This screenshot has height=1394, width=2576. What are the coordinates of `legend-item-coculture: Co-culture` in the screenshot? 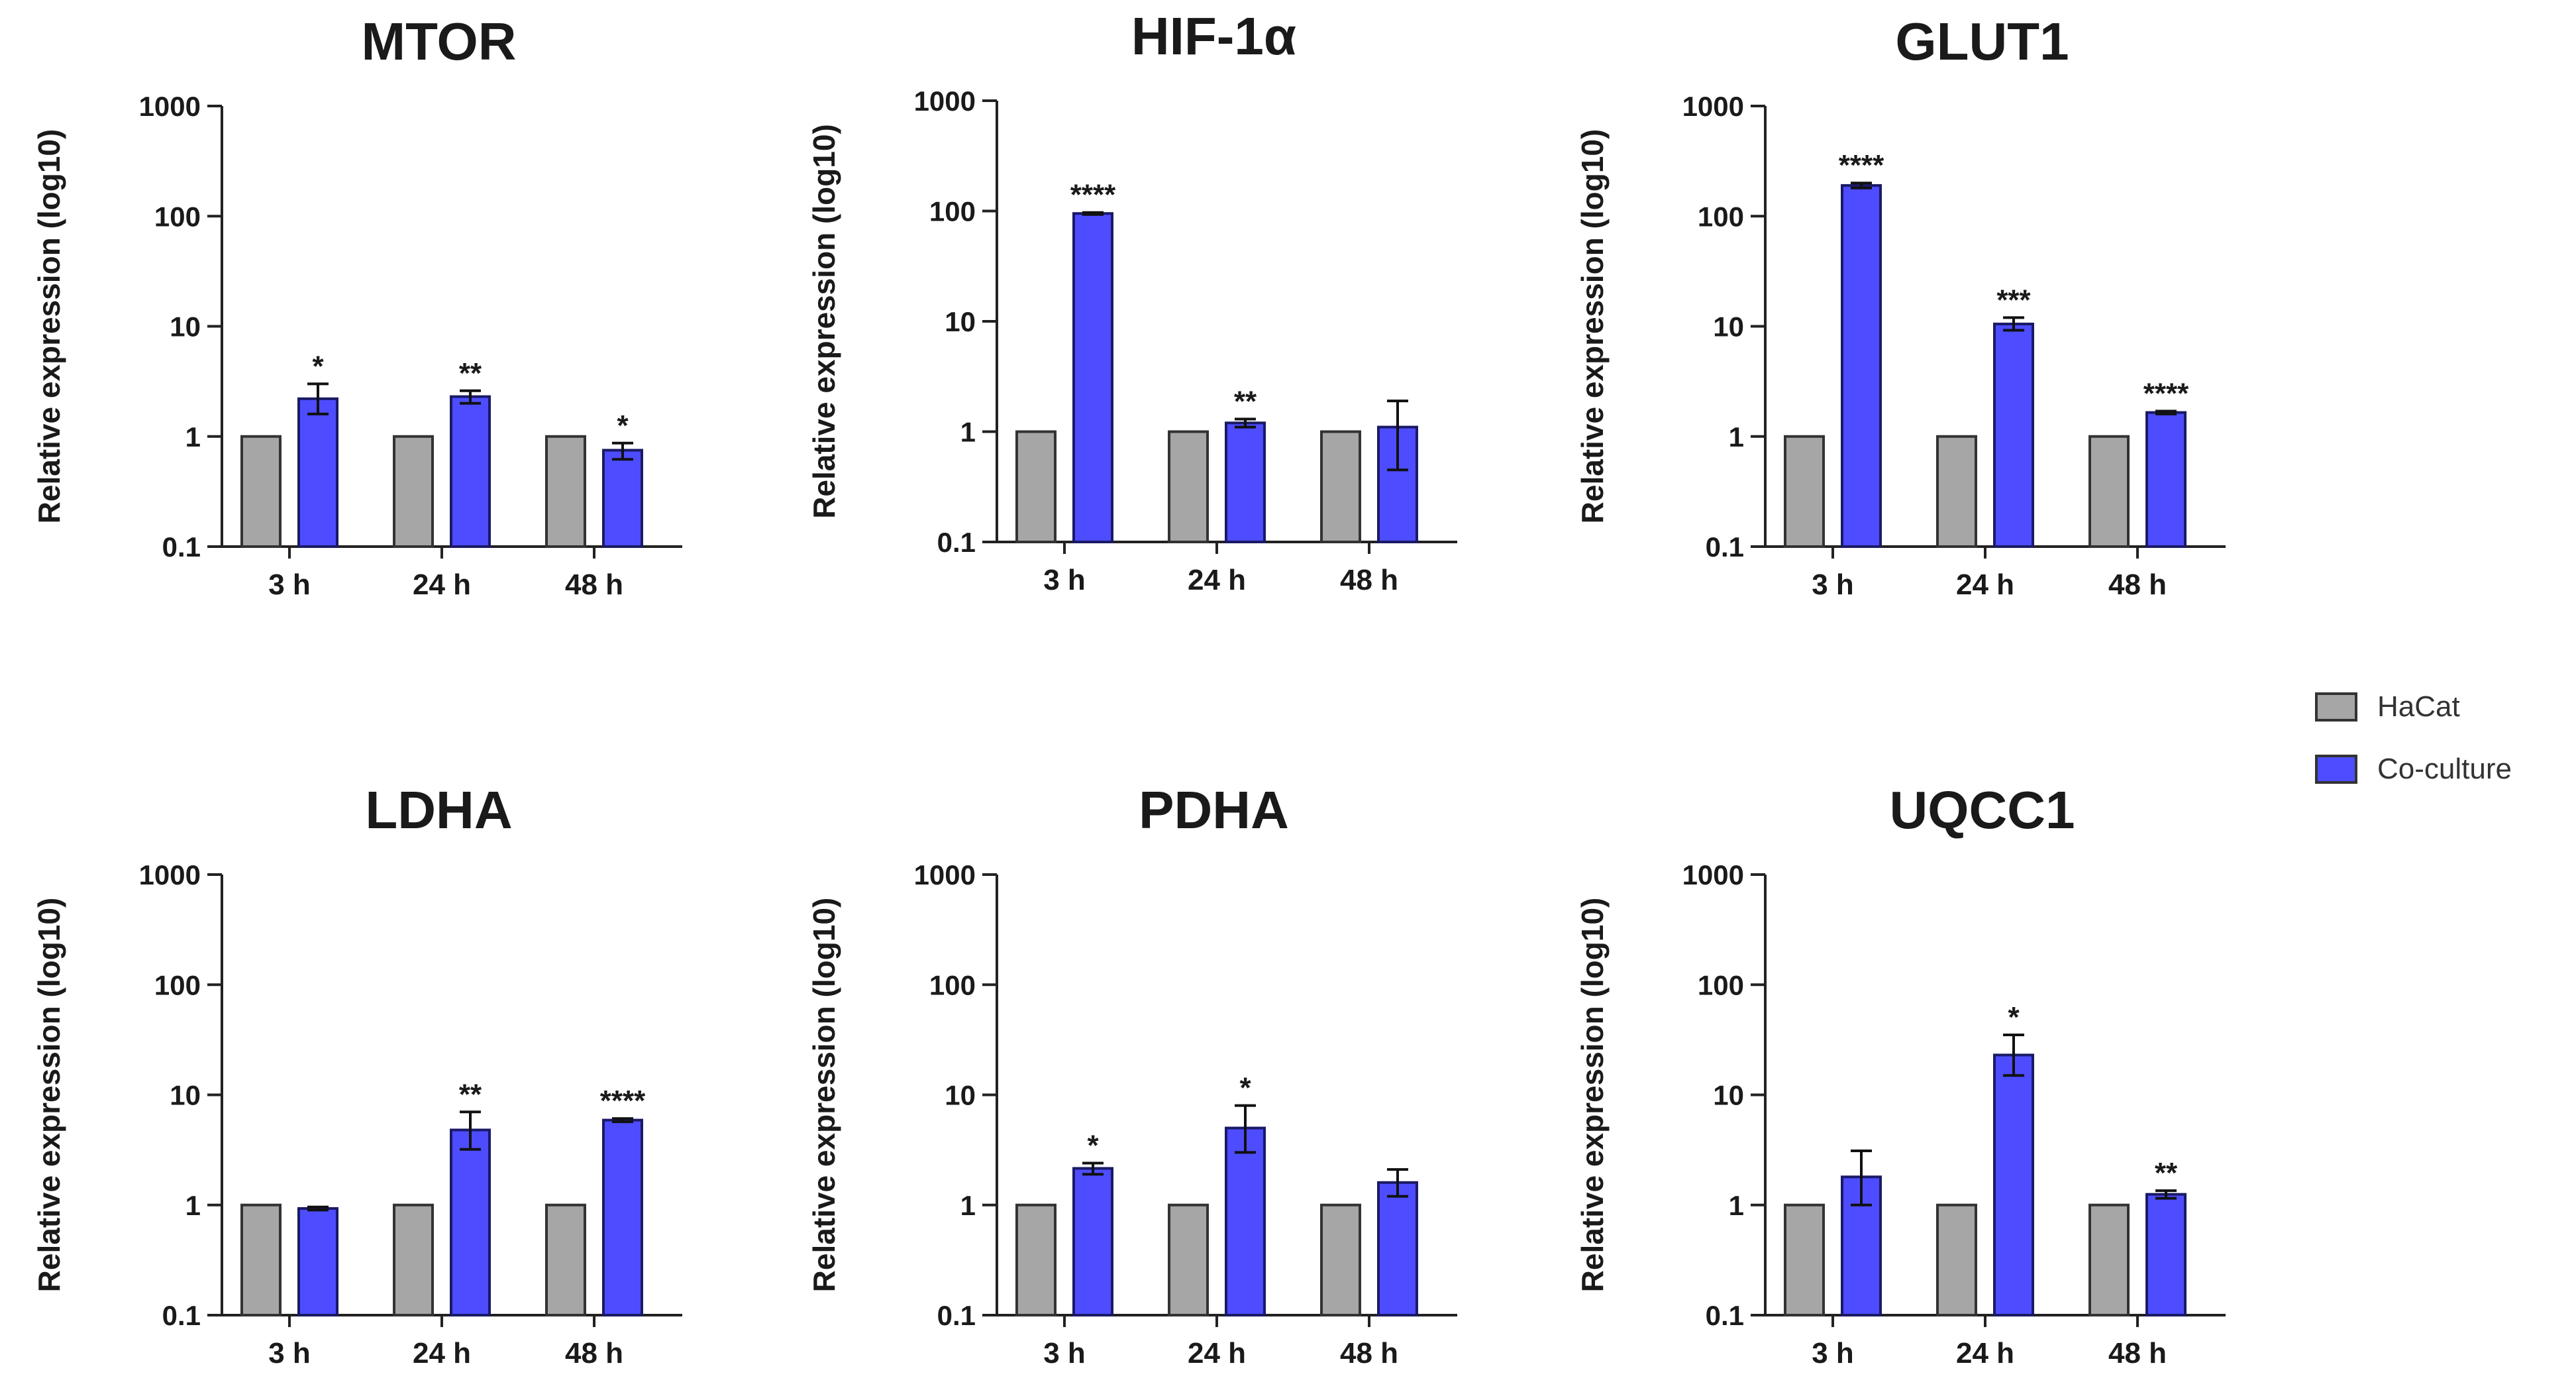 It's located at (2441, 769).